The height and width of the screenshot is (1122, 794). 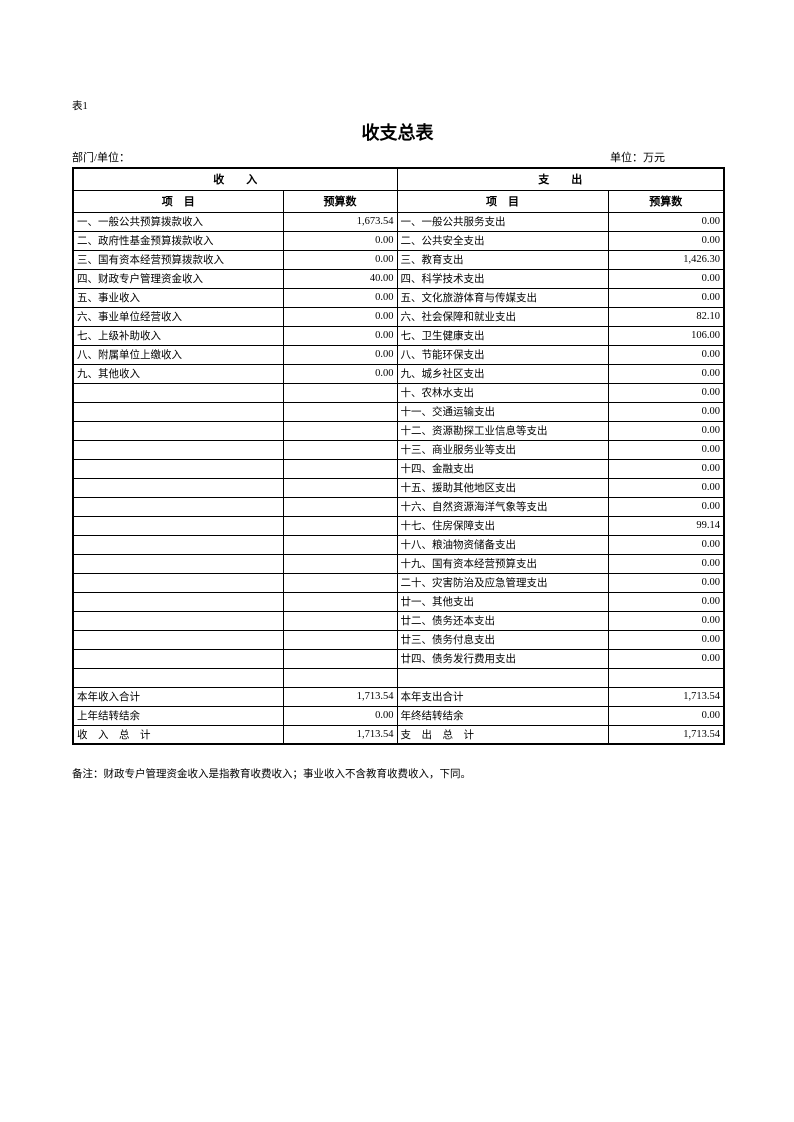 I want to click on table-row: 廿二、债务还本支出 0.00, so click(x=398, y=620).